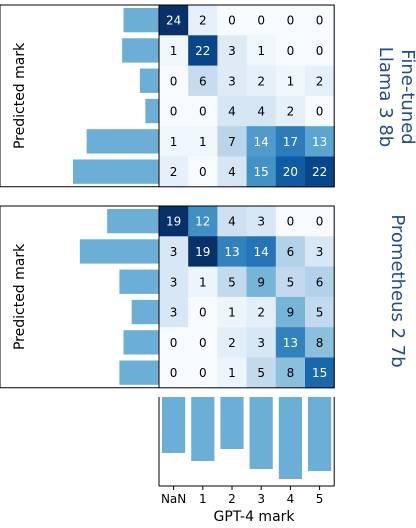  What do you see at coordinates (291, 499) in the screenshot?
I see `column-tick-label: 4` at bounding box center [291, 499].